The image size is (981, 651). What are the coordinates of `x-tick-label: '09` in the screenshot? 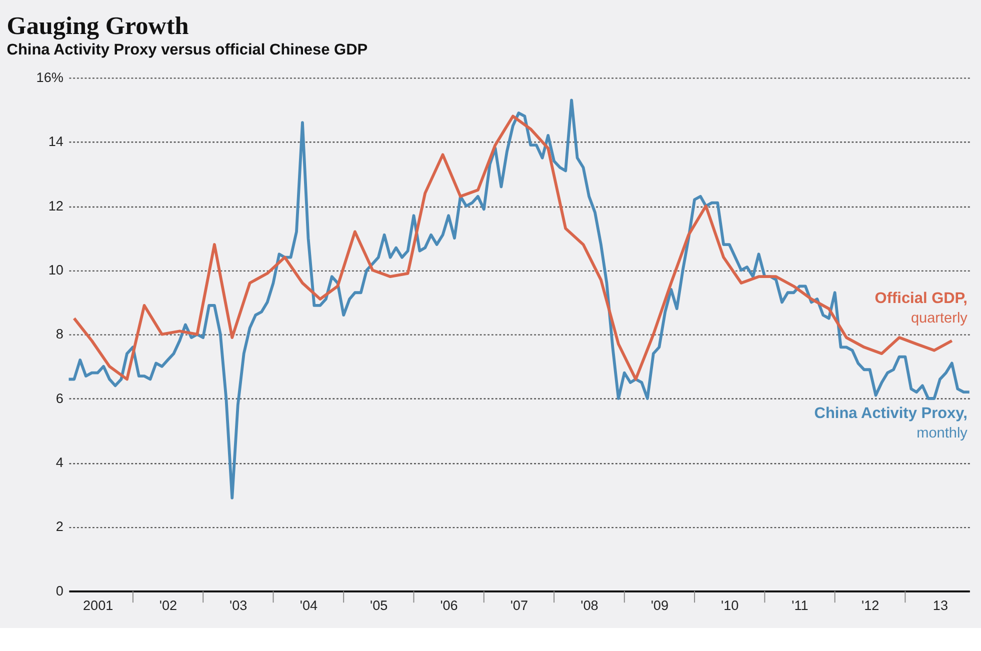 It's located at (659, 605).